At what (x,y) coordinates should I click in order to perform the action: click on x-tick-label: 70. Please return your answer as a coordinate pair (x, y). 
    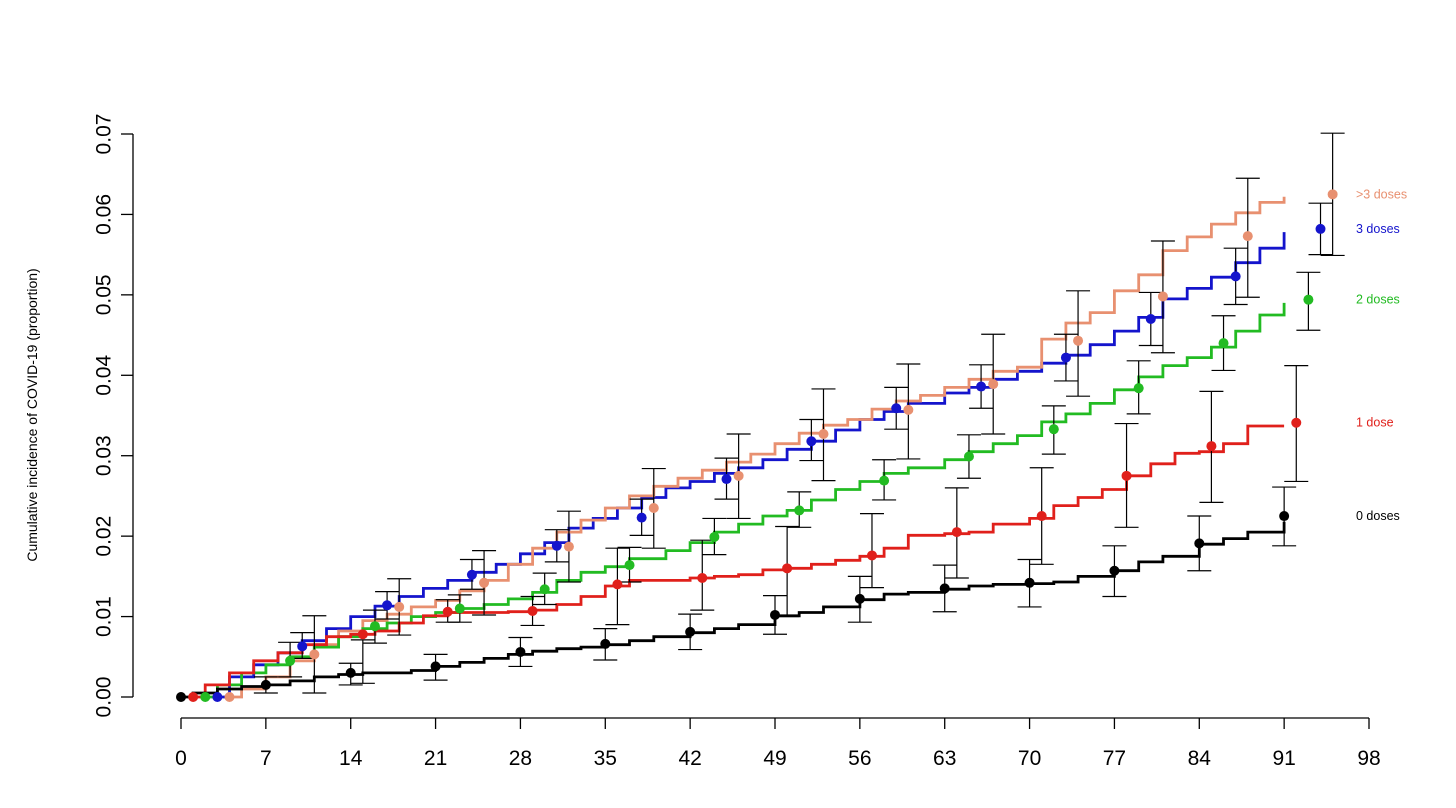
    Looking at the image, I should click on (1029, 758).